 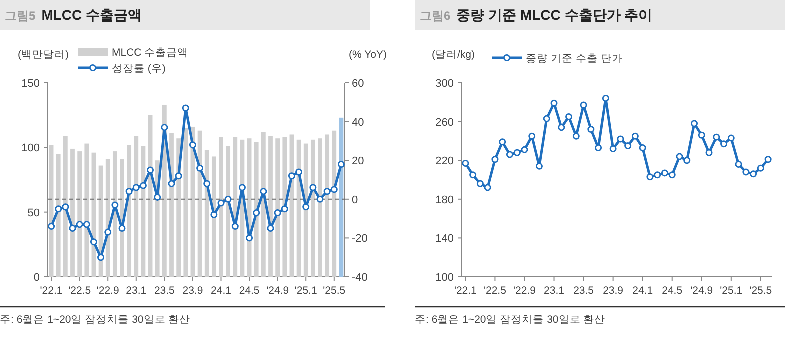 I want to click on legend-label: MLCC 수출금액, so click(x=150, y=53).